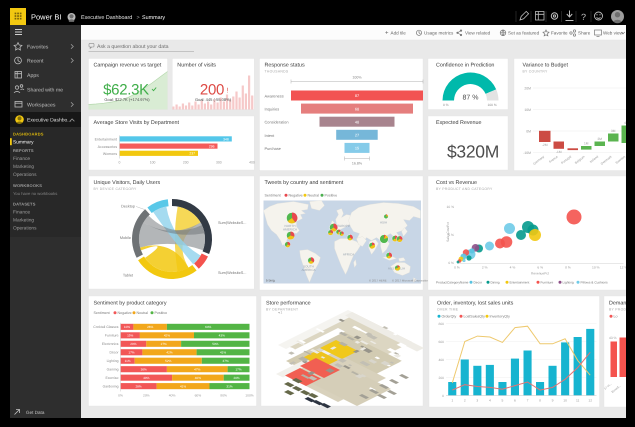 The width and height of the screenshot is (635, 427). What do you see at coordinates (515, 401) in the screenshot?
I see `svg-text: 6` at bounding box center [515, 401].